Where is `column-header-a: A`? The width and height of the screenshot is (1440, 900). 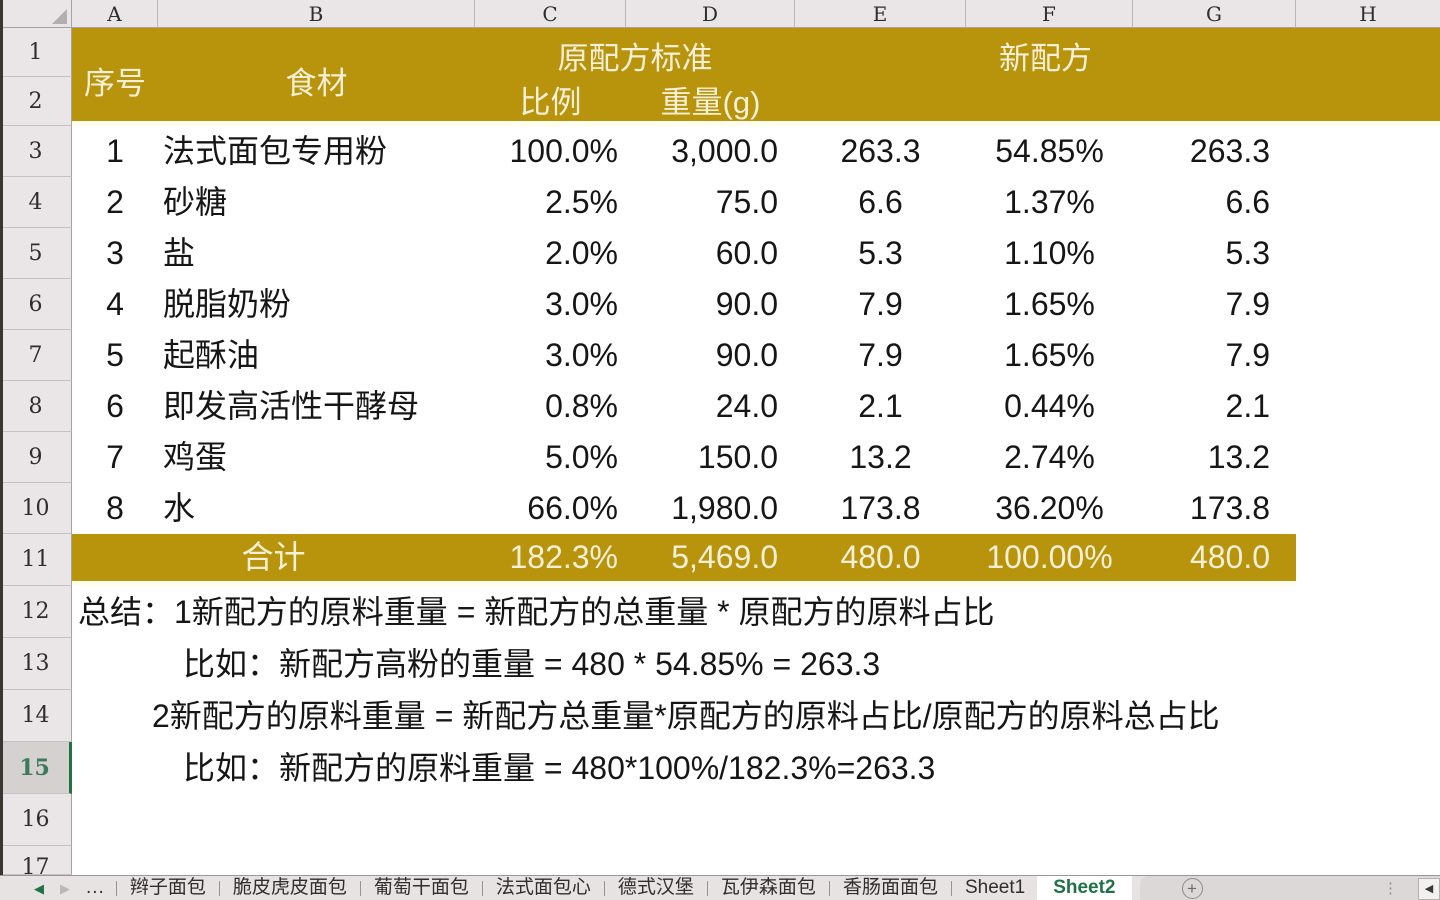 column-header-a: A is located at coordinates (115, 14).